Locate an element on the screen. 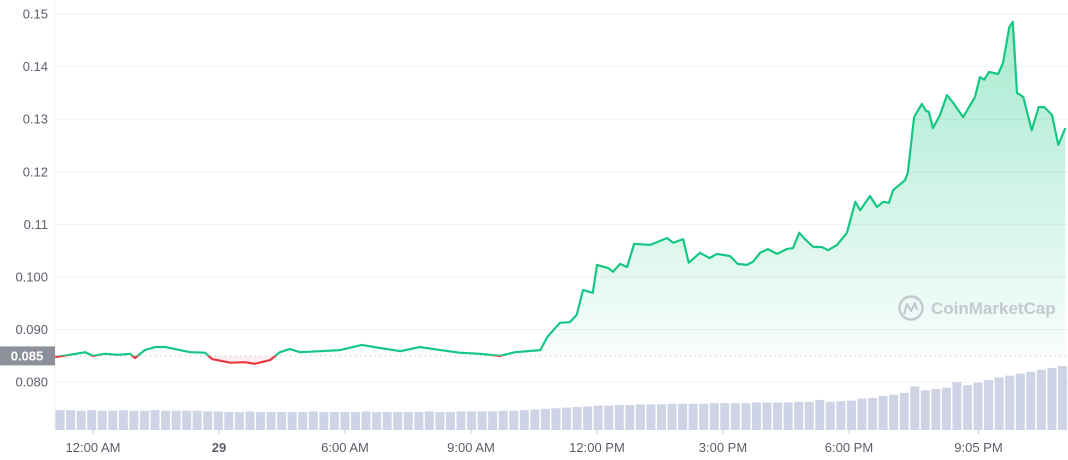 The image size is (1068, 460). watermark-text: CoinMarketCap is located at coordinates (993, 308).